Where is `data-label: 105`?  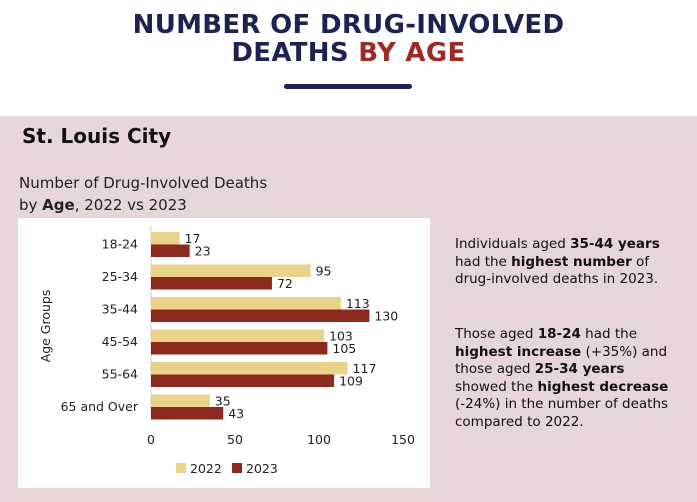
data-label: 105 is located at coordinates (344, 348).